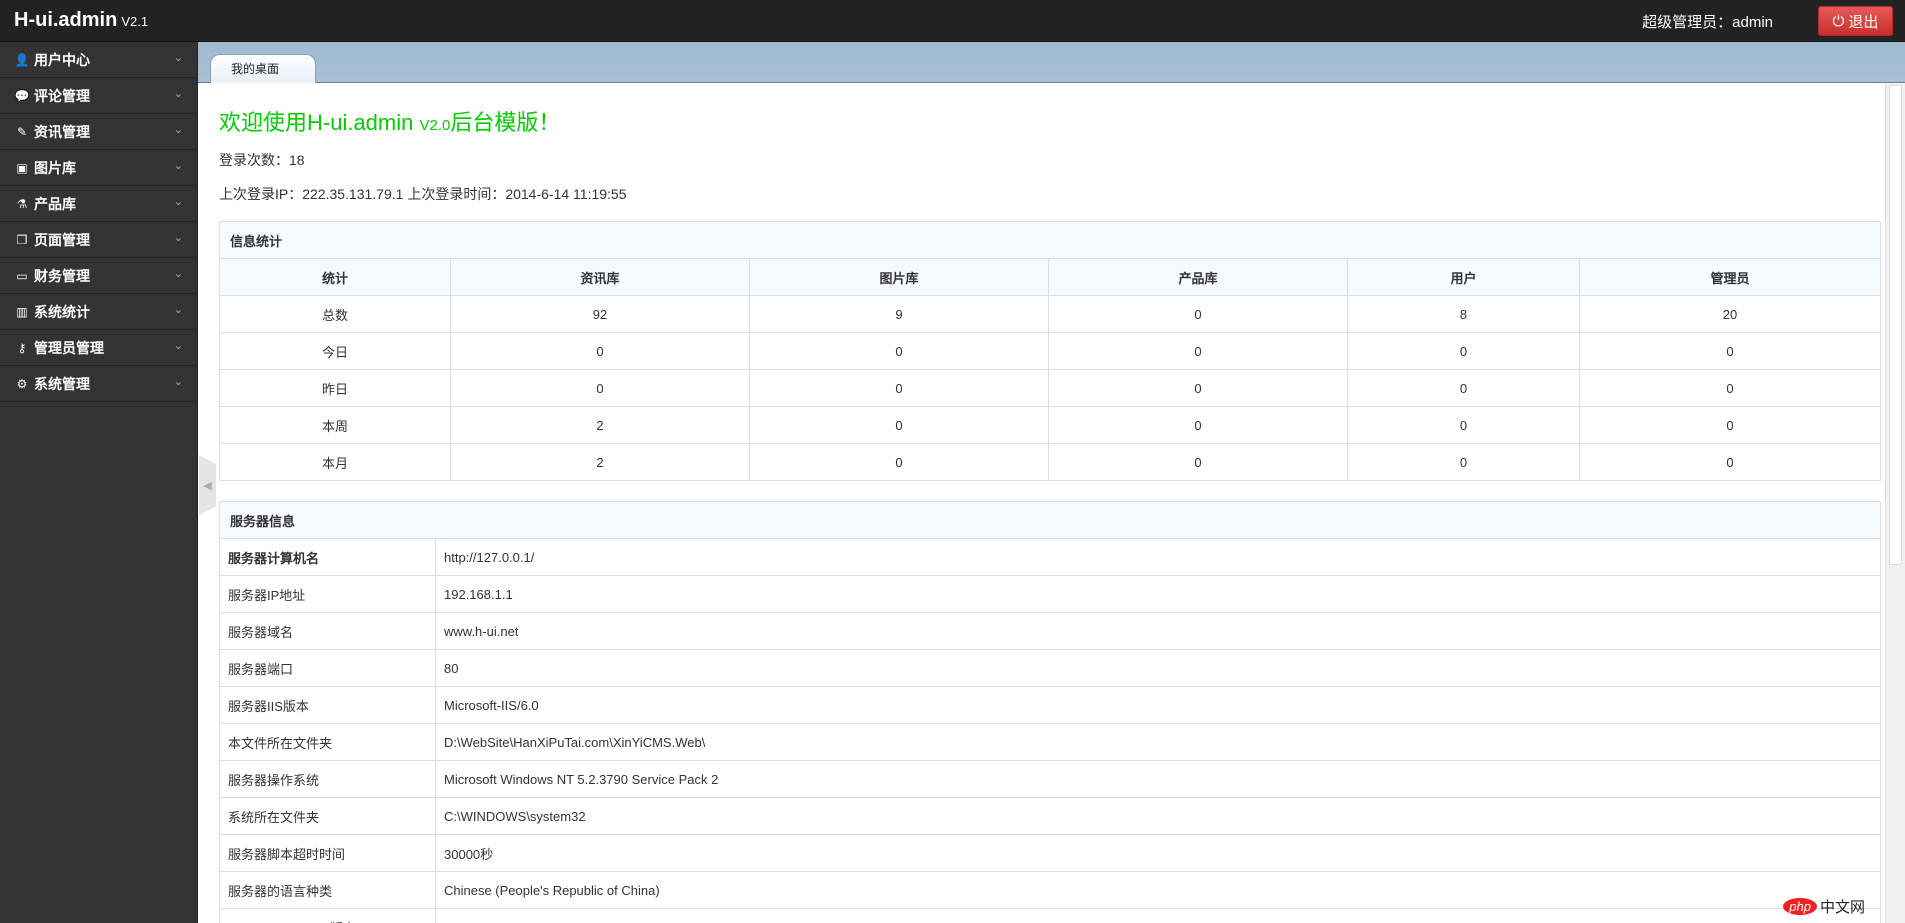 The width and height of the screenshot is (1905, 923). I want to click on table-row: 服务器IP地址 192.168.1.1, so click(1050, 594).